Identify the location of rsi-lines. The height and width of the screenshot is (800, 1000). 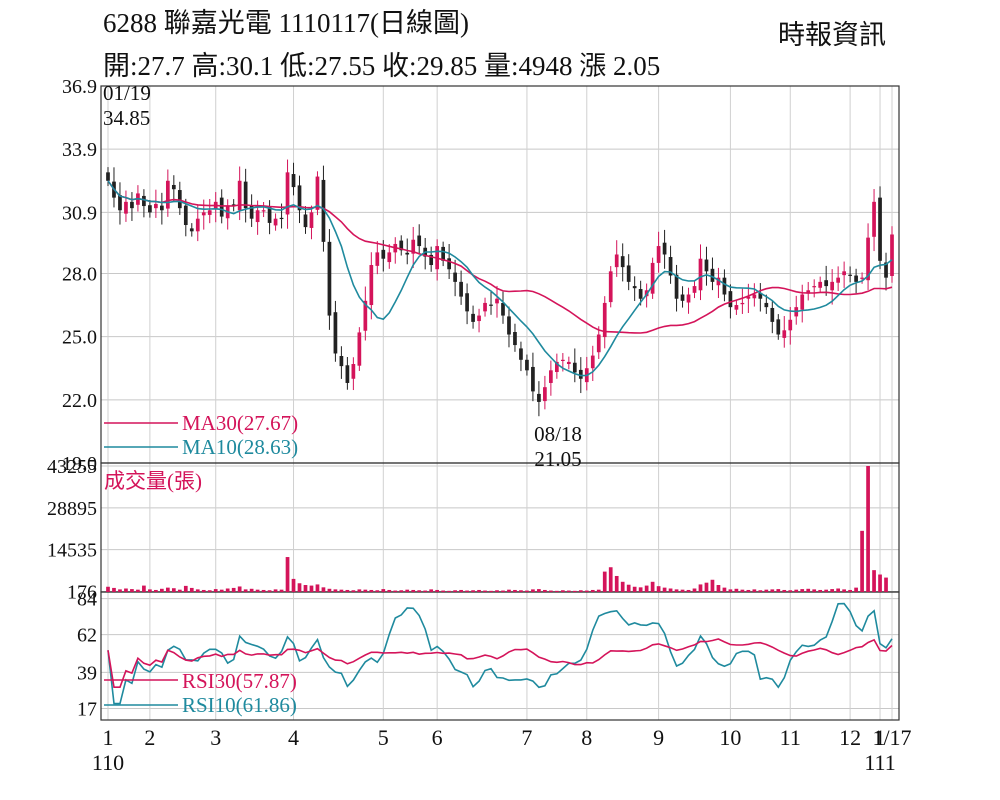
(500, 653).